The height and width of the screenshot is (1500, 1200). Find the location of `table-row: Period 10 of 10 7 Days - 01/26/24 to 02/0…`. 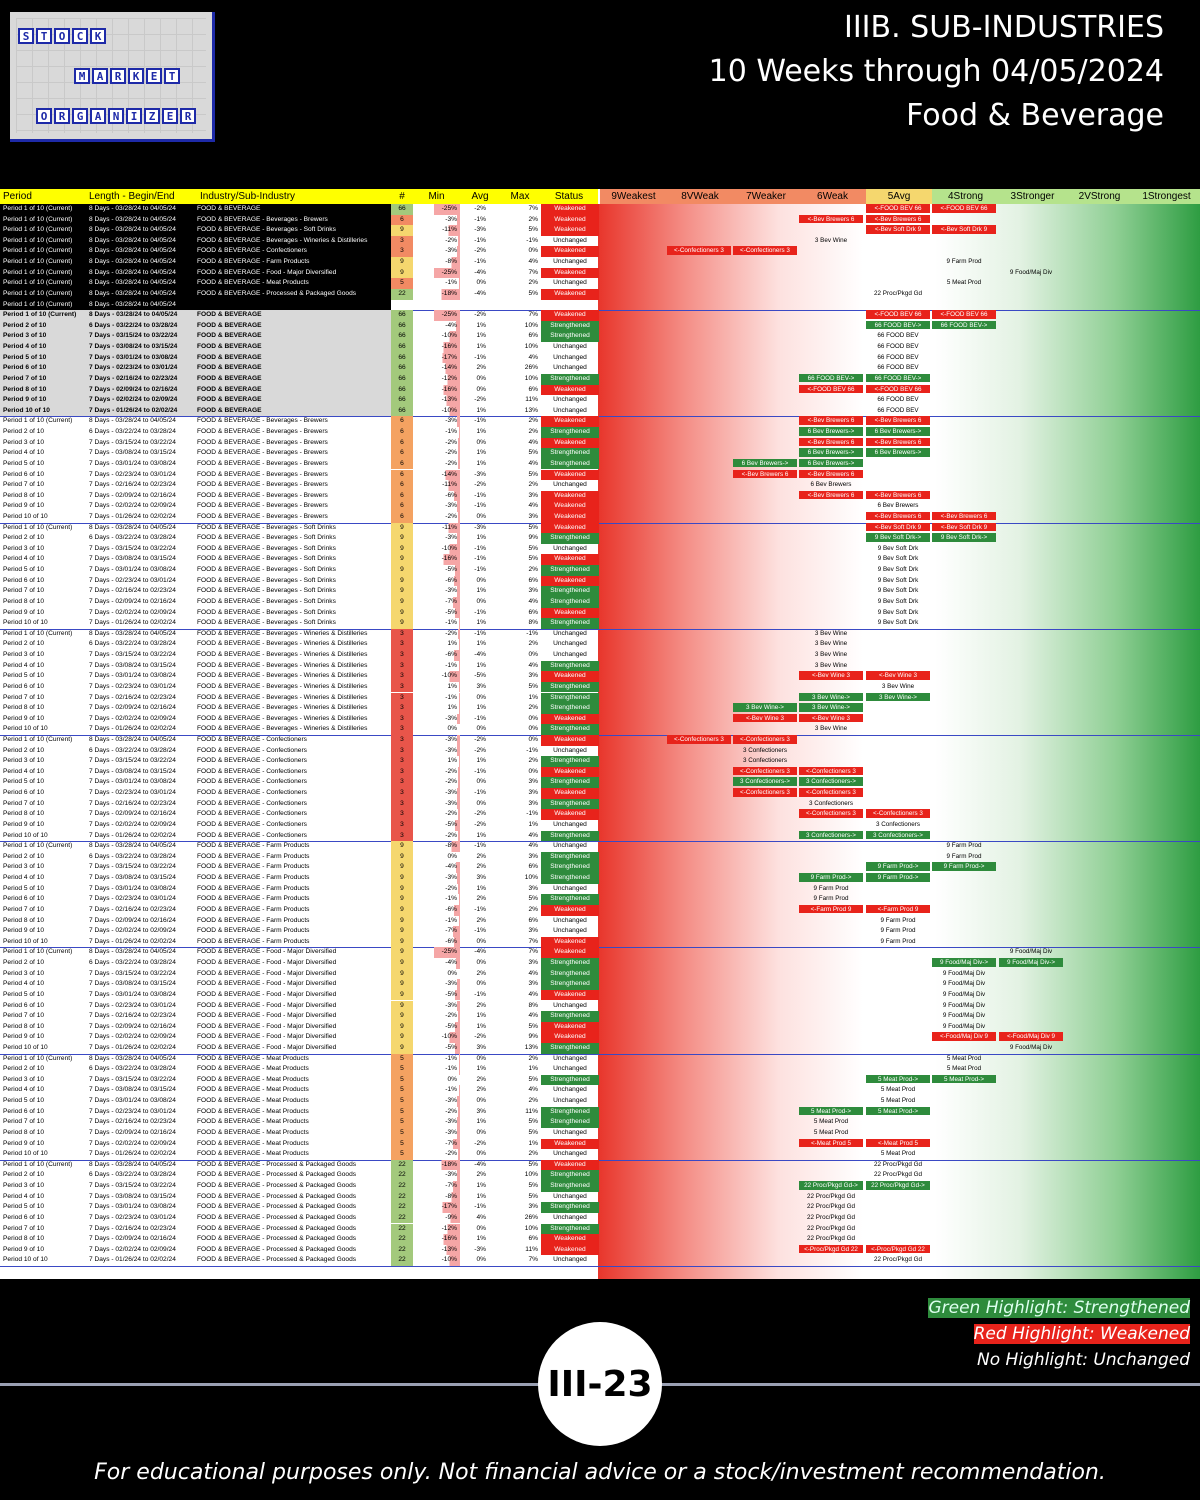

table-row: Period 10 of 10 7 Days - 01/26/24 to 02/0… is located at coordinates (600, 1048).